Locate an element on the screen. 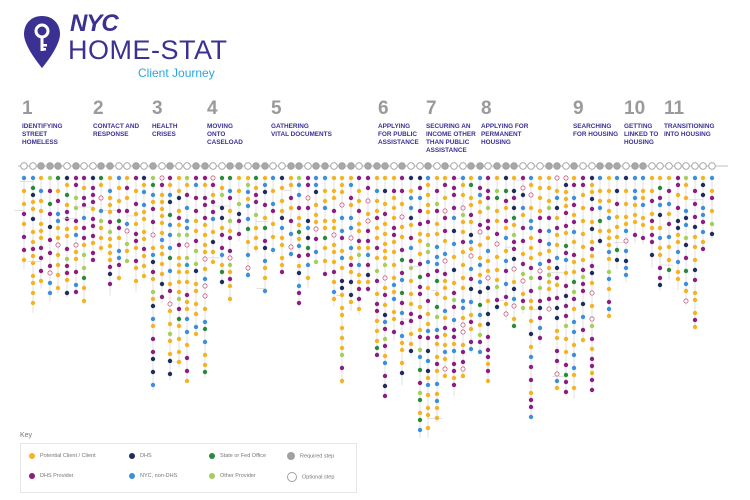  step-2: 2 CONTACT AND RESPONSE is located at coordinates (116, 119).